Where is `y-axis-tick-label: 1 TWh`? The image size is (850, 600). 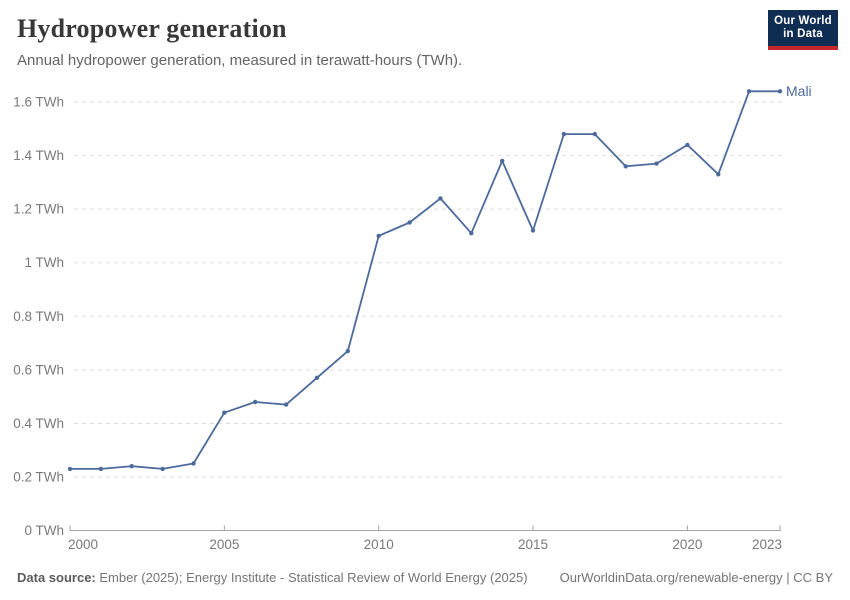
y-axis-tick-label: 1 TWh is located at coordinates (44, 262).